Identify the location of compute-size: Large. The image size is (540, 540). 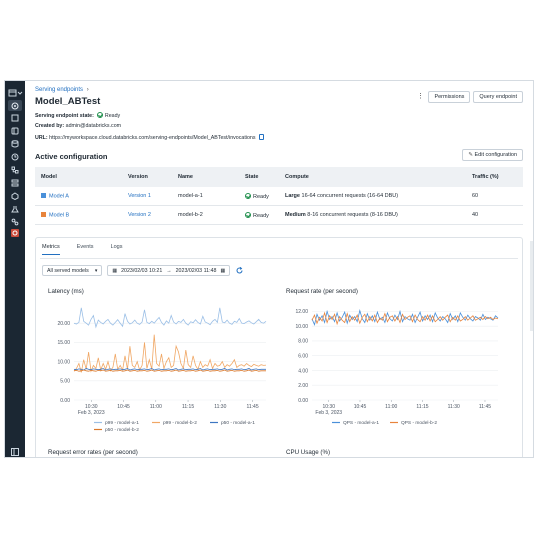
(292, 196).